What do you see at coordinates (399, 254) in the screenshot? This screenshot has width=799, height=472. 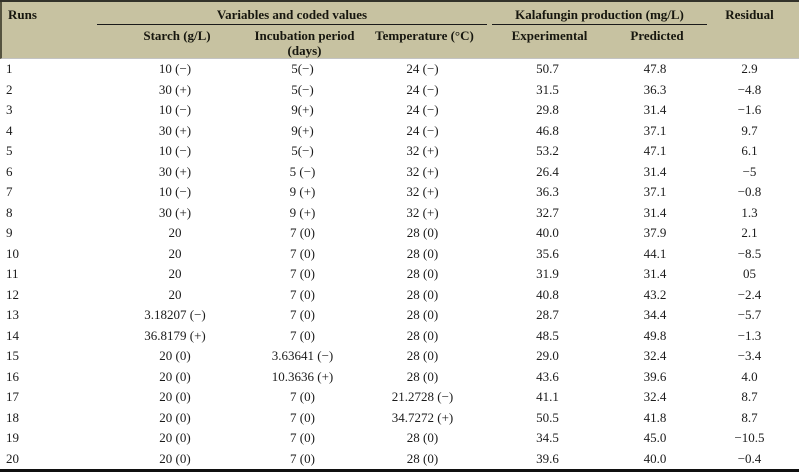 I see `table-row: 10 20 7 (0) 28 (0) 35.6 44.1 −8.5` at bounding box center [399, 254].